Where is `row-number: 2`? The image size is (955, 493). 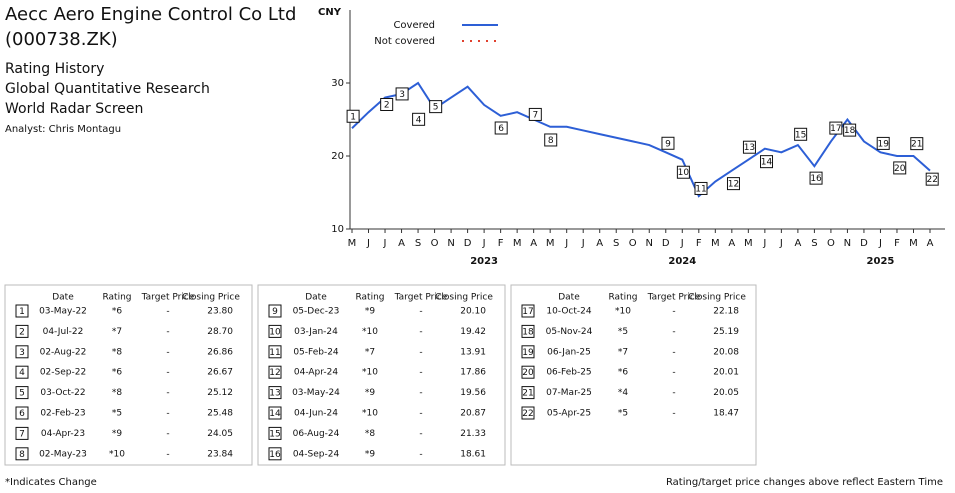
row-number: 2 is located at coordinates (22, 332).